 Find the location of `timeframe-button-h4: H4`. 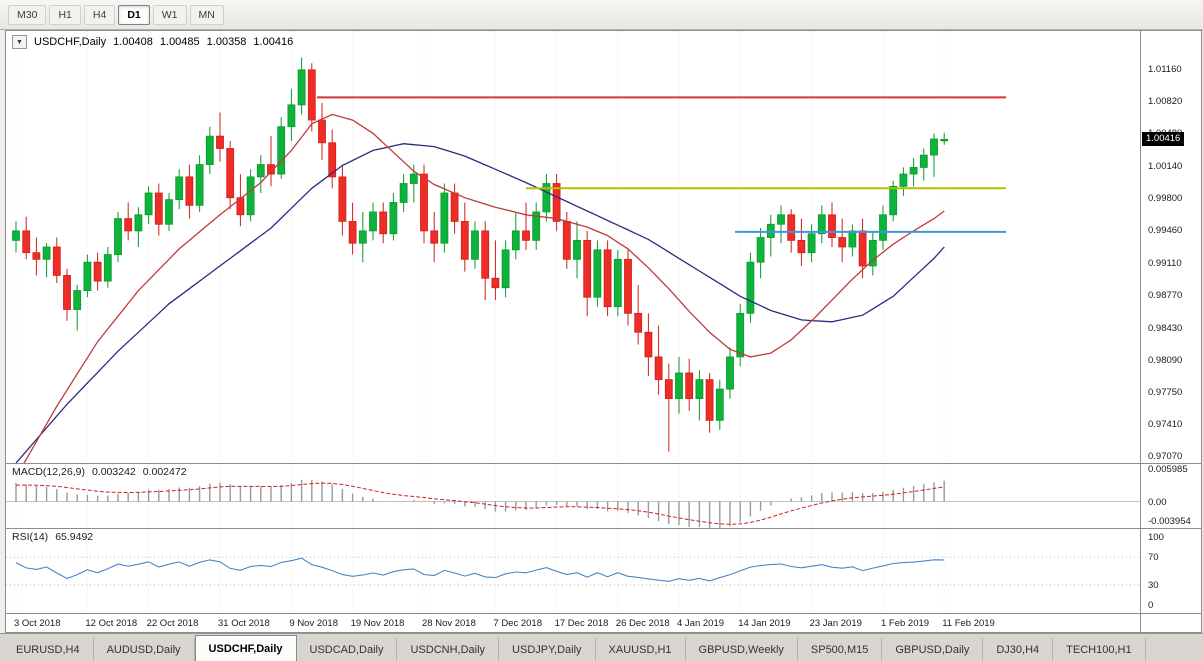

timeframe-button-h4: H4 is located at coordinates (99, 14).